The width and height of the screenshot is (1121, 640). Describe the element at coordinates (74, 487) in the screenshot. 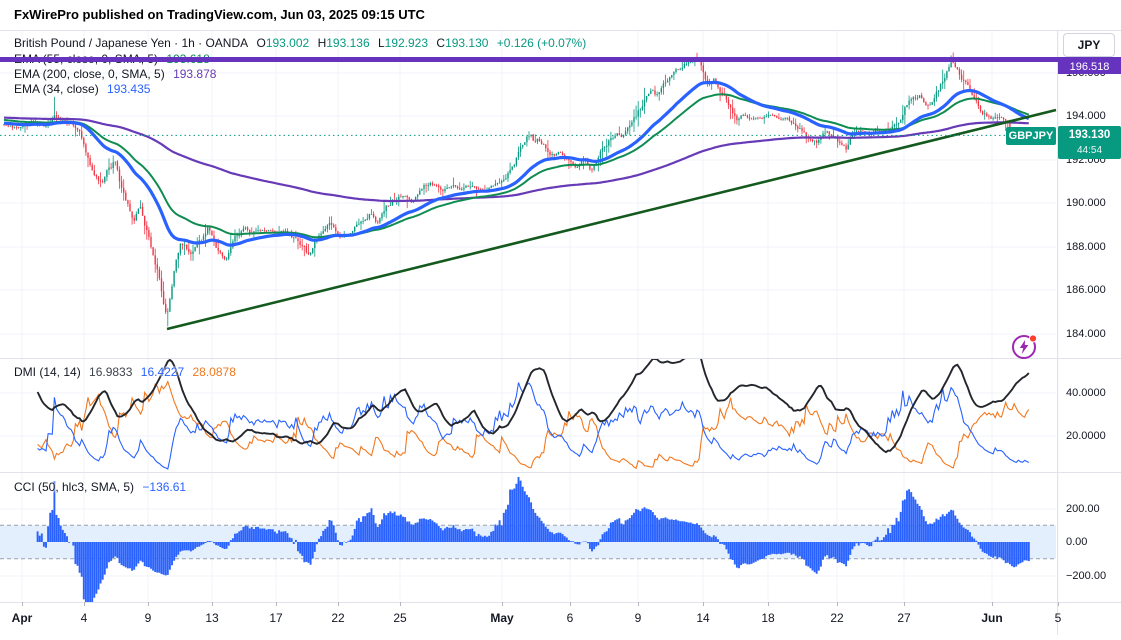

I see `cci-label: CCI (50, hlc3, SMA, 5)` at that location.